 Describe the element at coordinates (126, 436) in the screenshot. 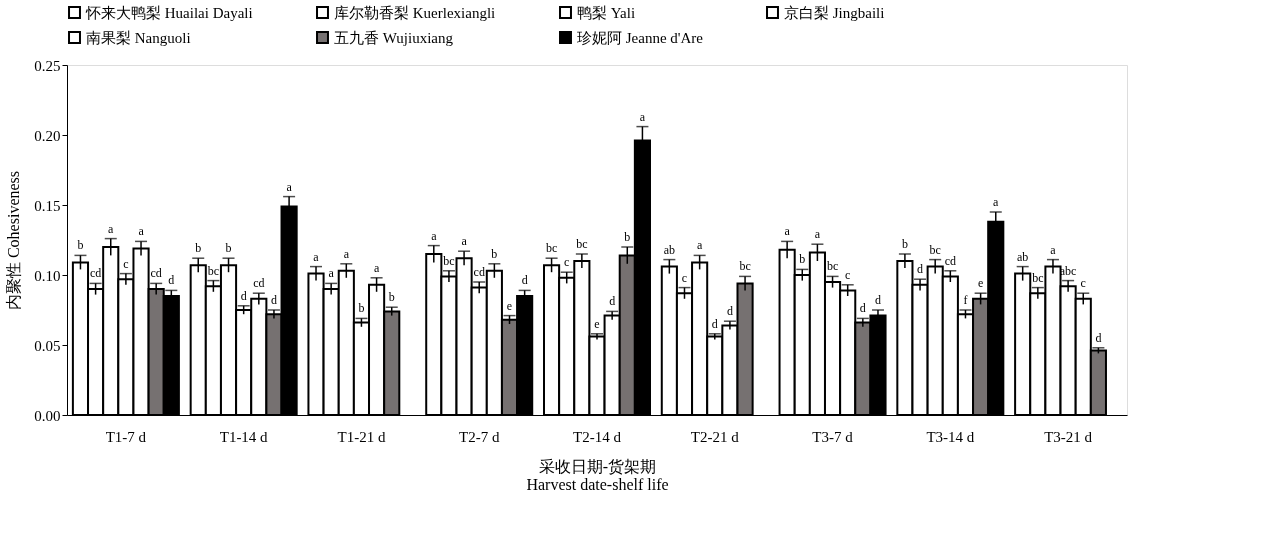

I see `x-tick-label: T1-7 d` at that location.